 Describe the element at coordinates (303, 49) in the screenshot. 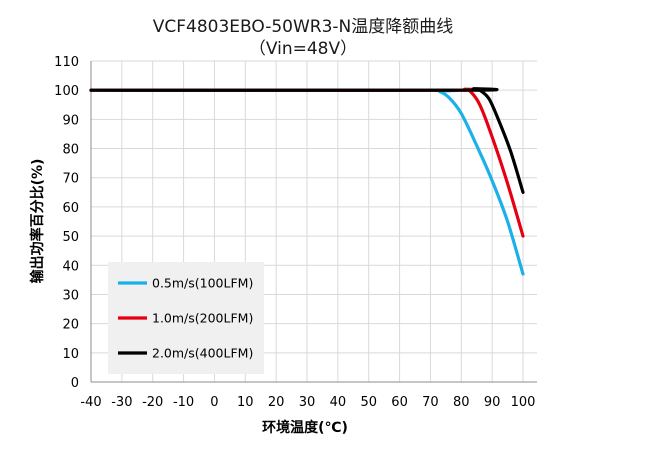

I see `chart-subtitle: （Vin=48V）` at that location.